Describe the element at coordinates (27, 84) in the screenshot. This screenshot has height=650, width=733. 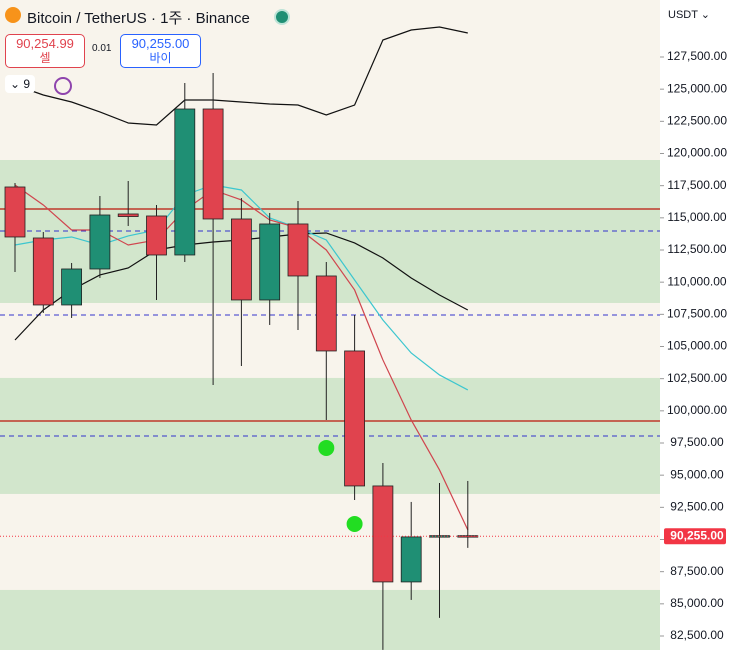
I see `indicator-count: 9` at that location.